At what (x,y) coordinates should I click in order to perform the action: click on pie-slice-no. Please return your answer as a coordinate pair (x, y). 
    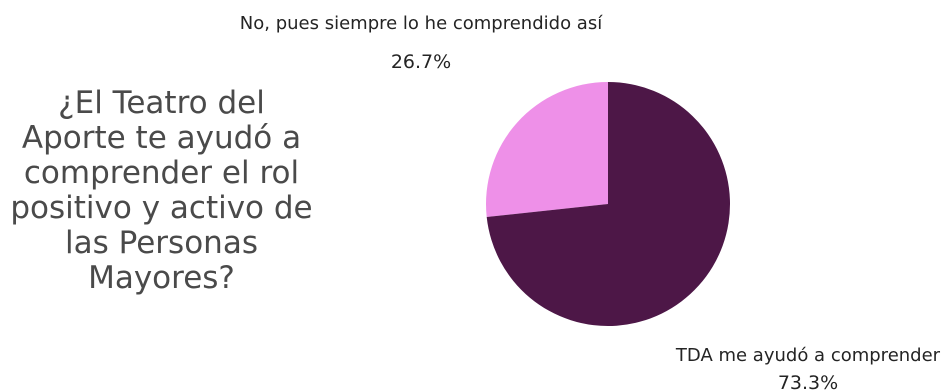
    Looking at the image, I should click on (547, 150).